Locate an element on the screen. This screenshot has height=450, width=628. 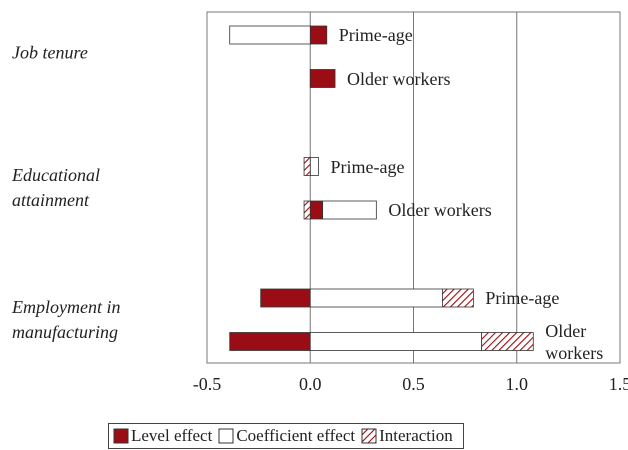
legend-item: Coefficient effect is located at coordinates (288, 436).